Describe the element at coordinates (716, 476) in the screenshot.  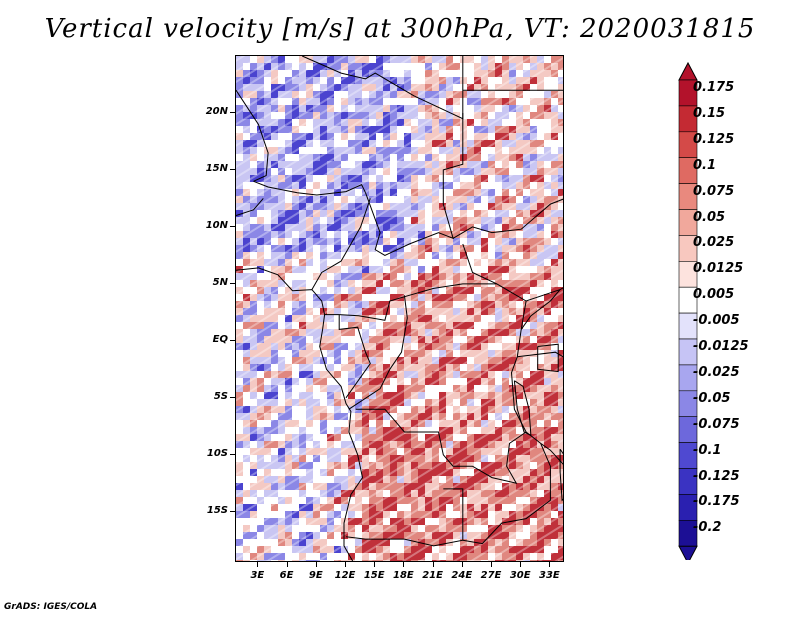
I see `colorbar-label: -0.125` at that location.